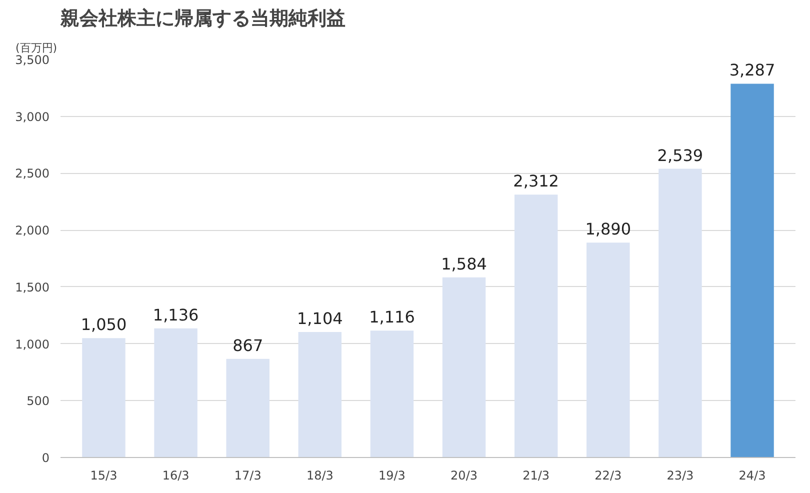  What do you see at coordinates (464, 475) in the screenshot?
I see `x-tick-label: 20/3` at bounding box center [464, 475].